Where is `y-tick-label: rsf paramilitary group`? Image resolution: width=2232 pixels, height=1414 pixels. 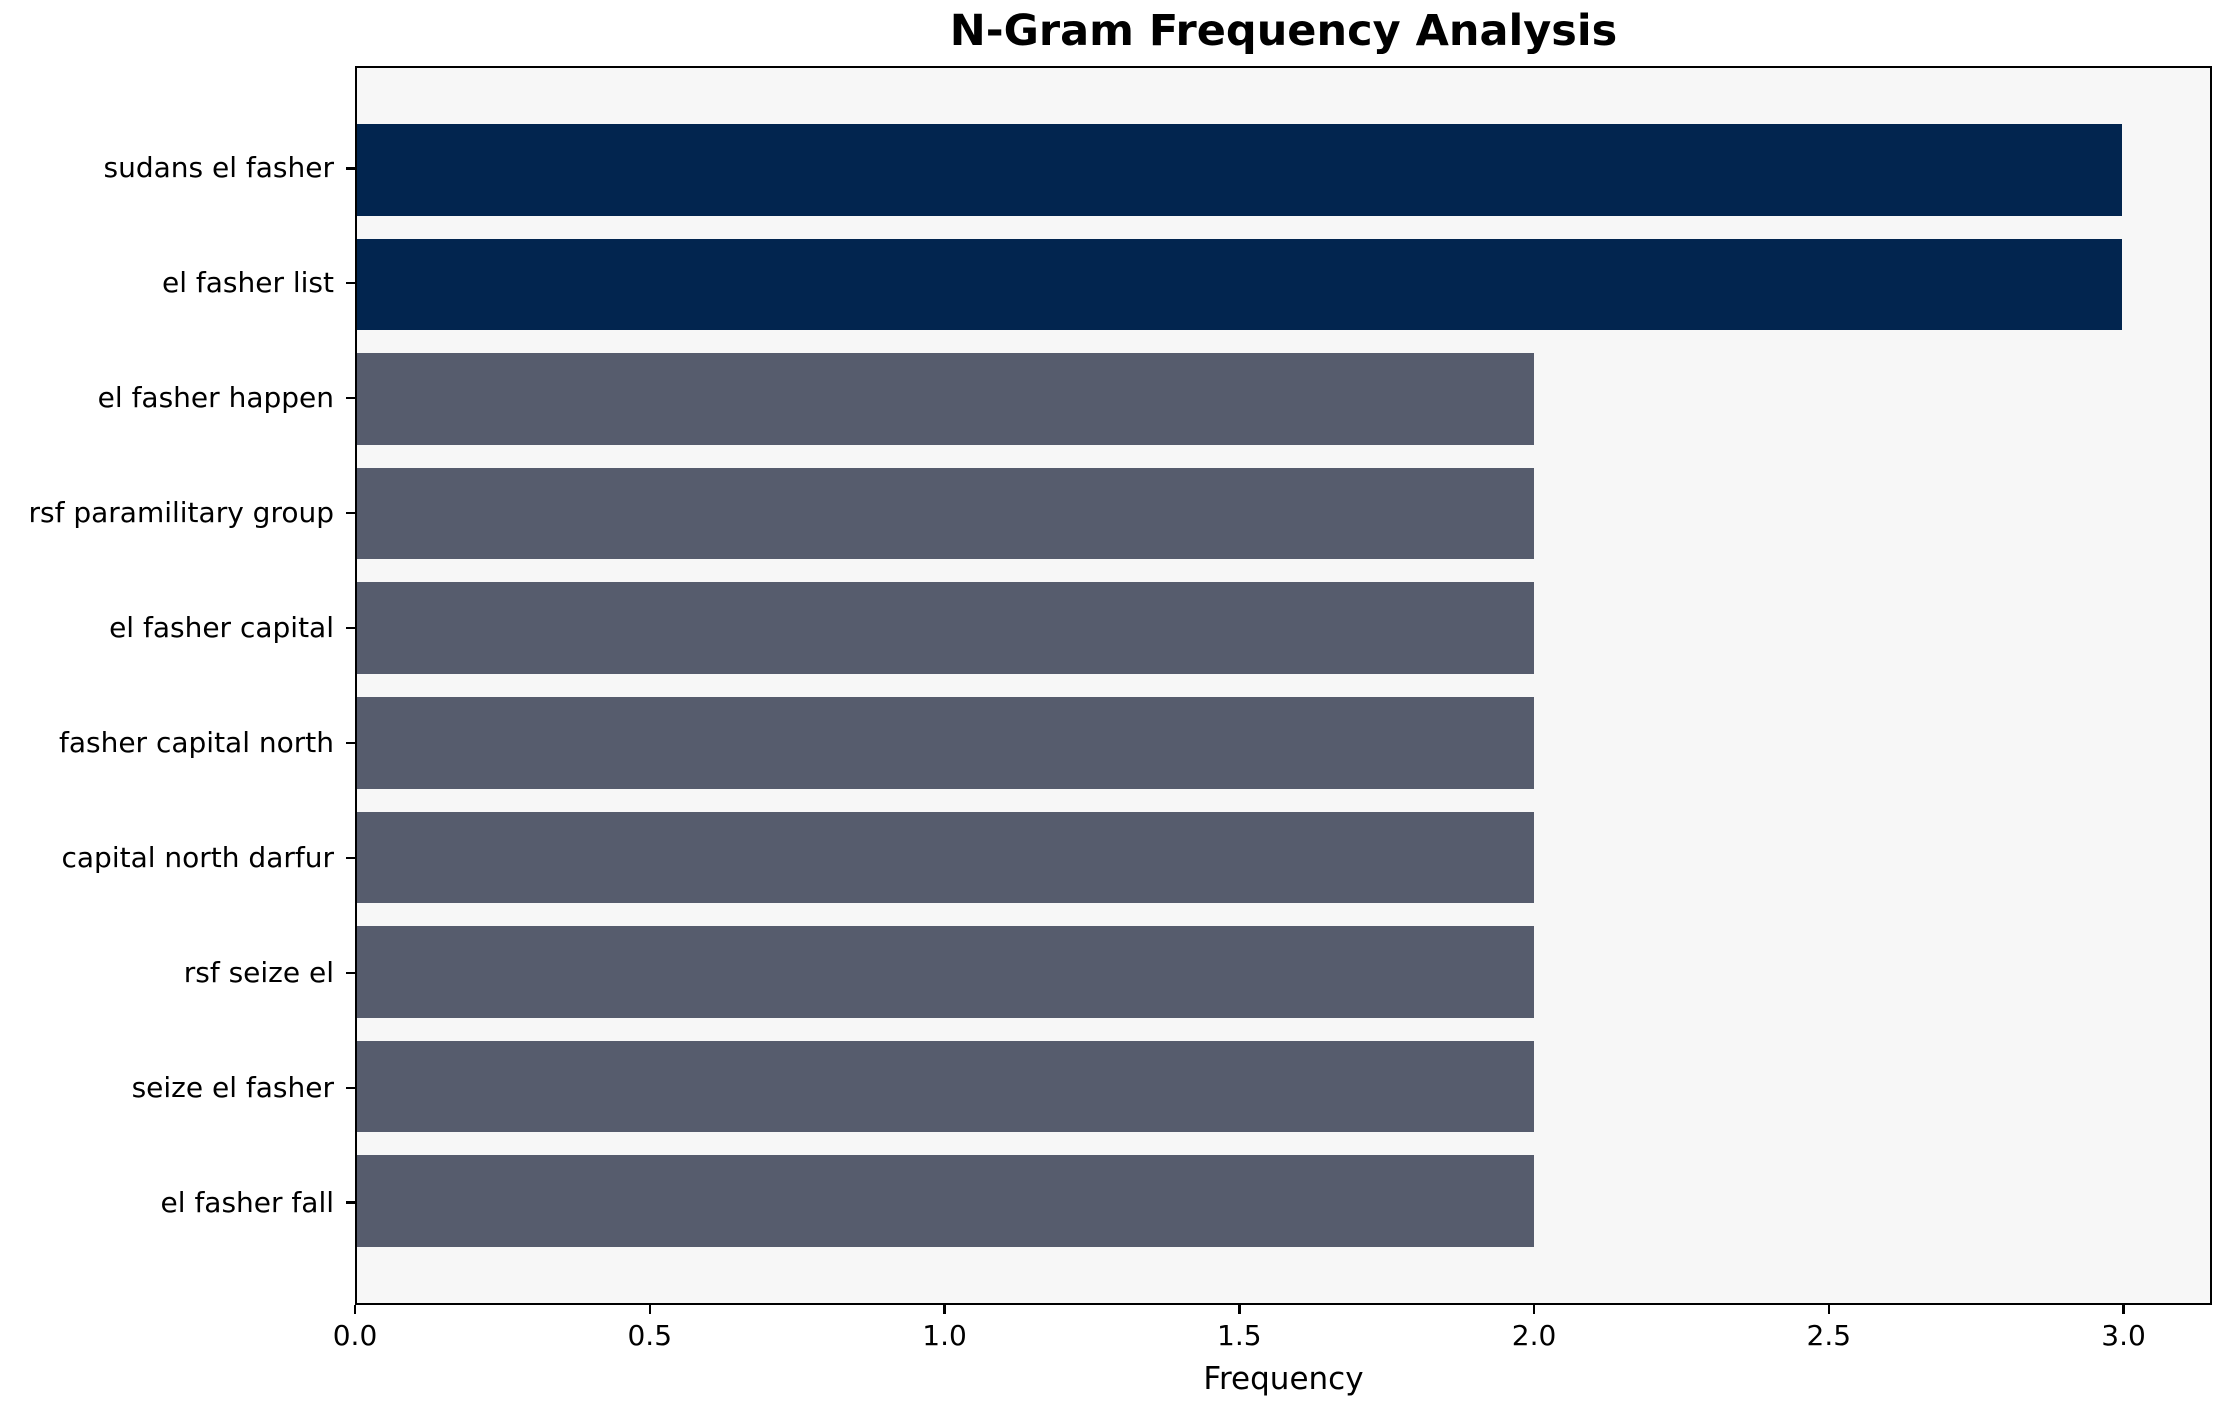 y-tick-label: rsf paramilitary group is located at coordinates (181, 513).